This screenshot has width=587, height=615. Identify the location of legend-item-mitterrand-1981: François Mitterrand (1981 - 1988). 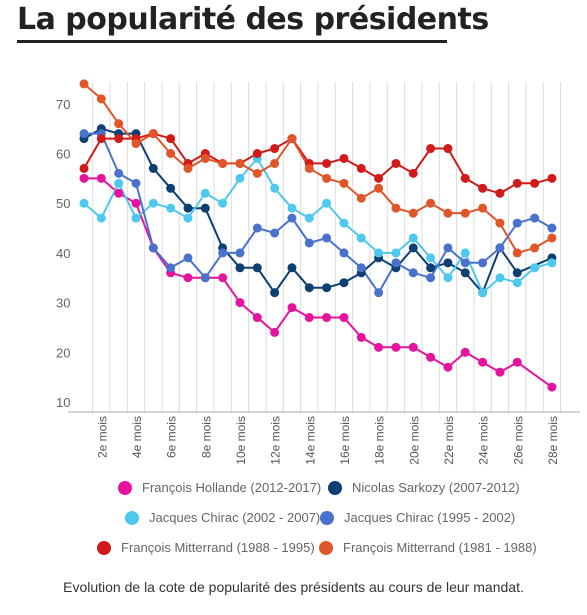
(428, 547).